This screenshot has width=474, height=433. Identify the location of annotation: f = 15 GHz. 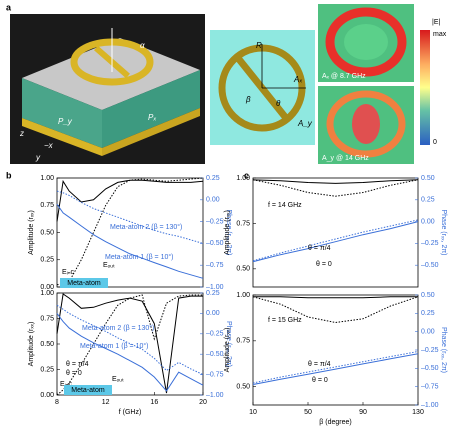
(285, 320).